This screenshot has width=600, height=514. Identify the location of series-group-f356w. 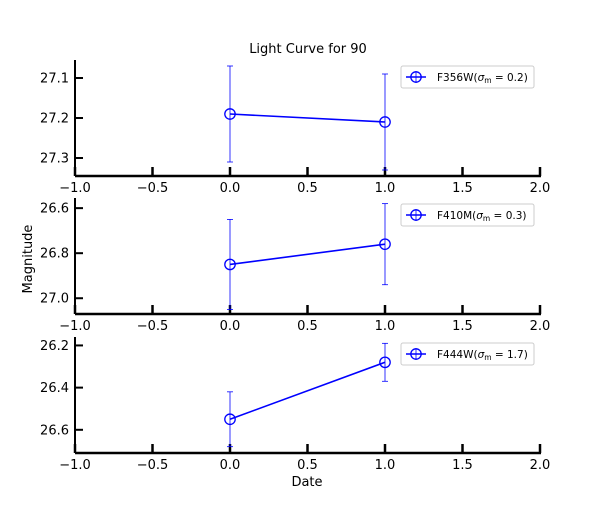
(307, 118).